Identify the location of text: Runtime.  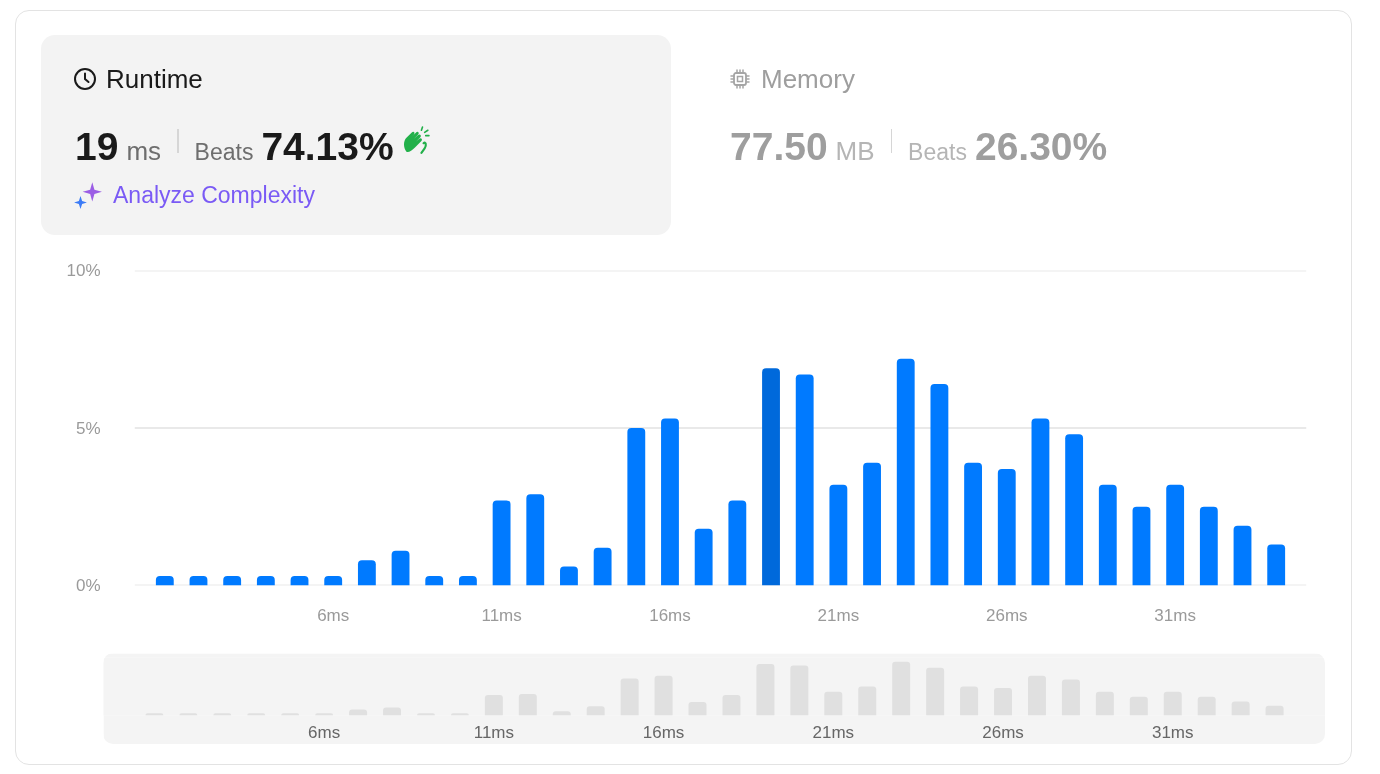
(154, 79).